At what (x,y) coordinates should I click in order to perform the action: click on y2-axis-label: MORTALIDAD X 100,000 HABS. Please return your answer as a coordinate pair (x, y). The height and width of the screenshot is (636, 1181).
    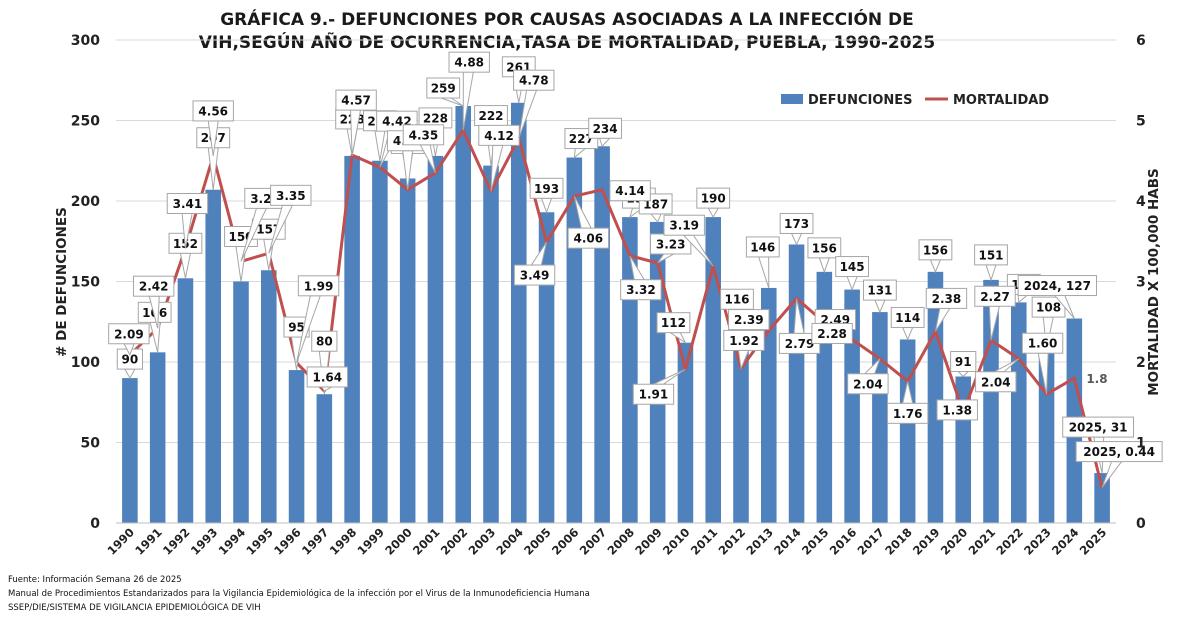
    Looking at the image, I should click on (1154, 282).